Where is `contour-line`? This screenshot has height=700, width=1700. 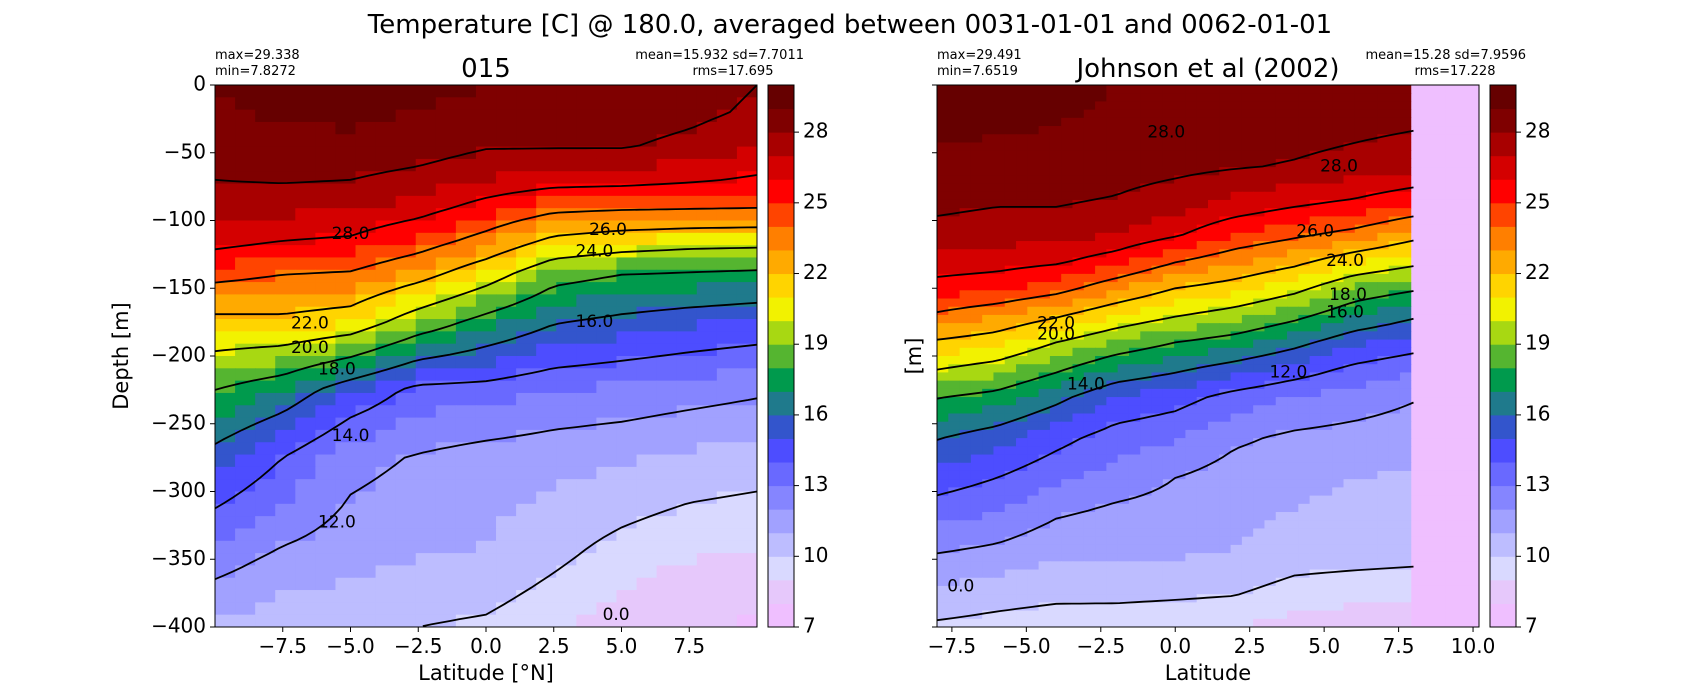 contour-line is located at coordinates (1175, 478).